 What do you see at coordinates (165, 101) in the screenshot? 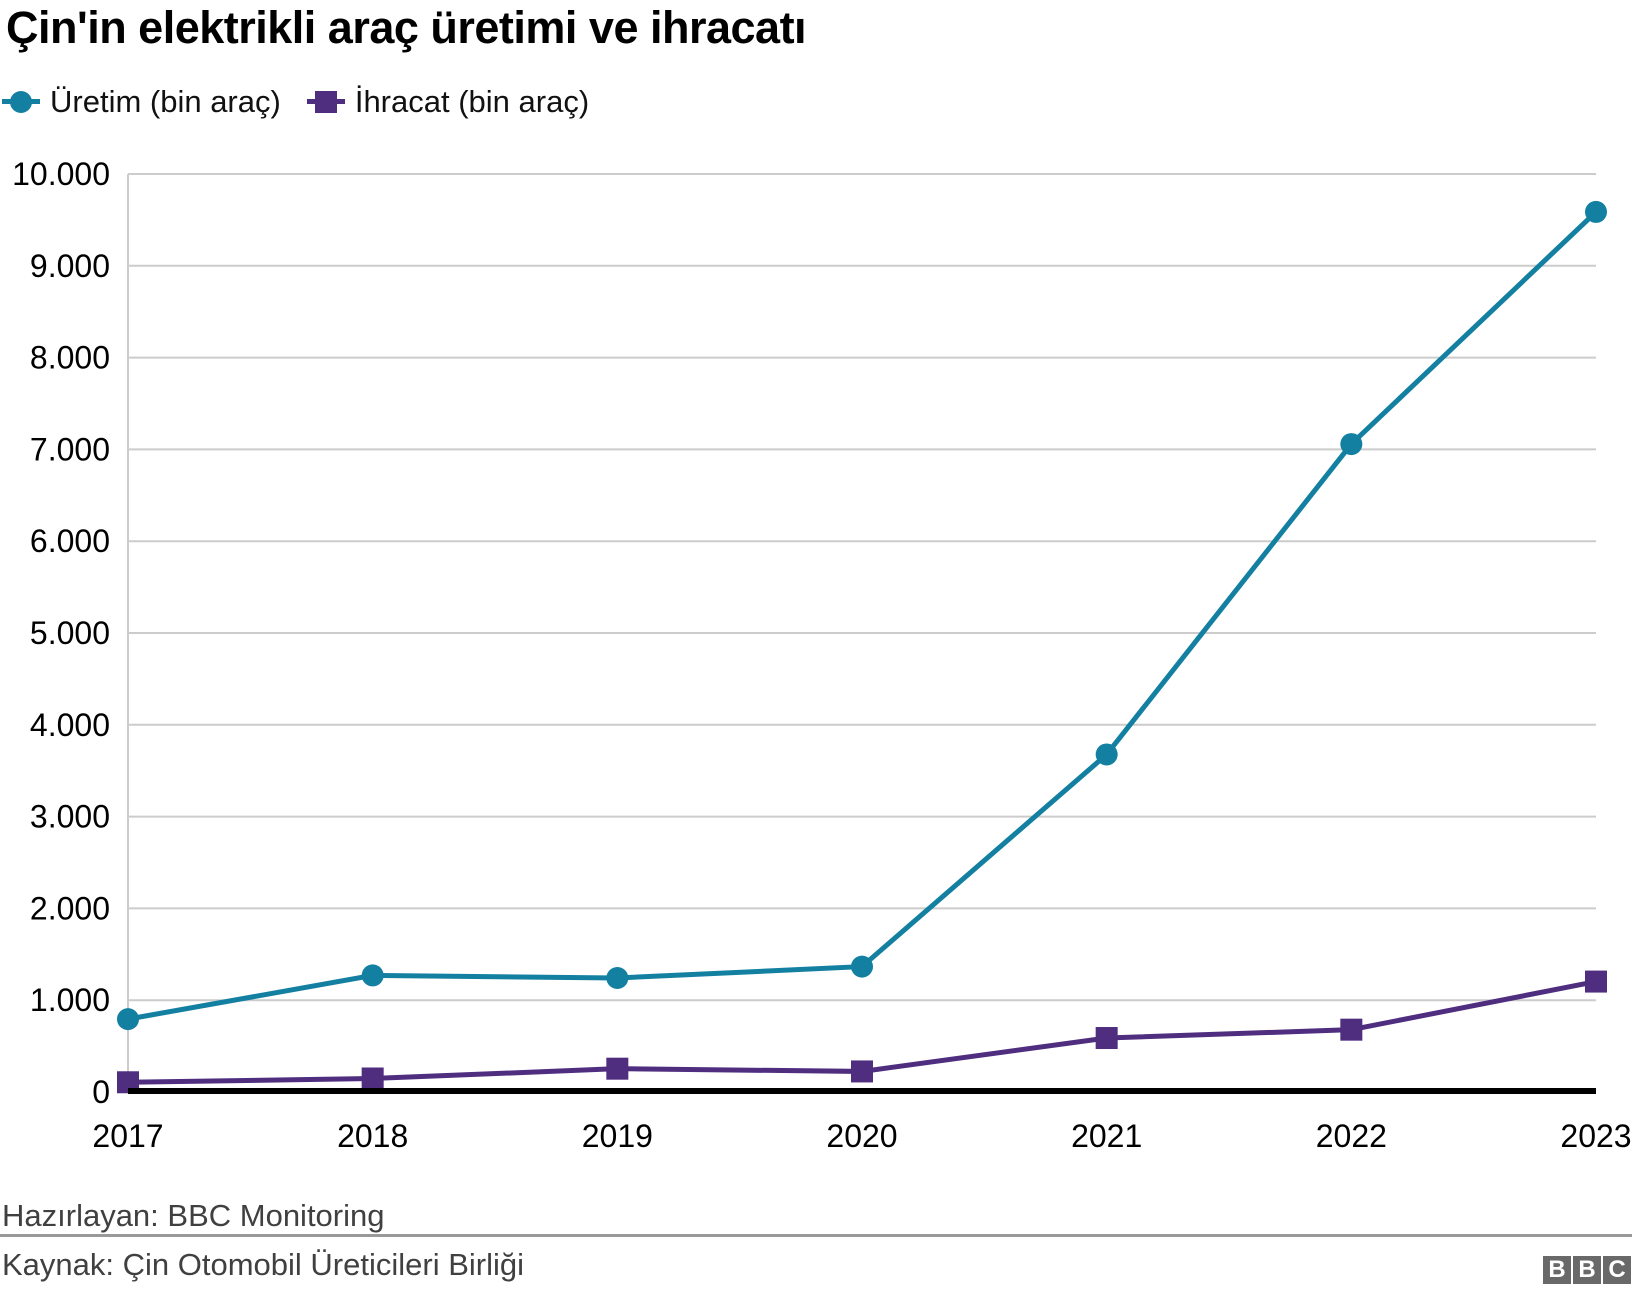
I see `legend-label-uretim: Üretim (bin araç)` at bounding box center [165, 101].